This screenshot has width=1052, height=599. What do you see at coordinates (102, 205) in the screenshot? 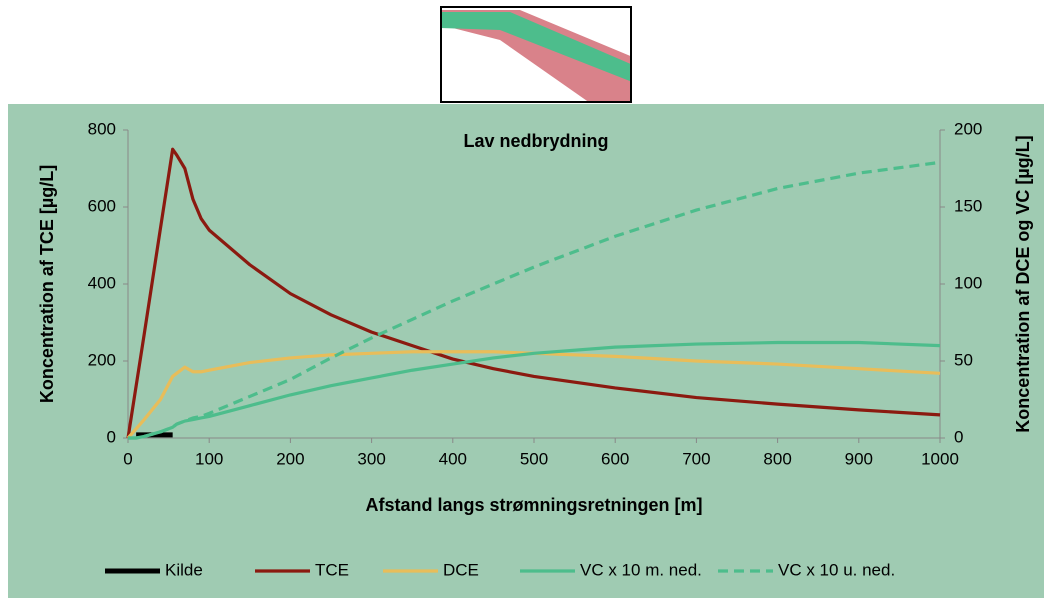
I see `y-tick-label: 600` at bounding box center [102, 205].